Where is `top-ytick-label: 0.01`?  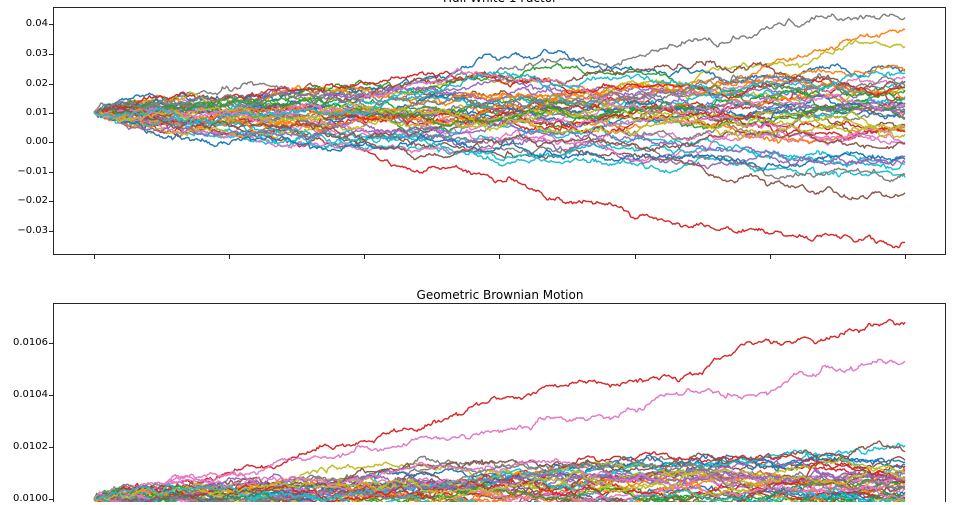
top-ytick-label: 0.01 is located at coordinates (36, 112).